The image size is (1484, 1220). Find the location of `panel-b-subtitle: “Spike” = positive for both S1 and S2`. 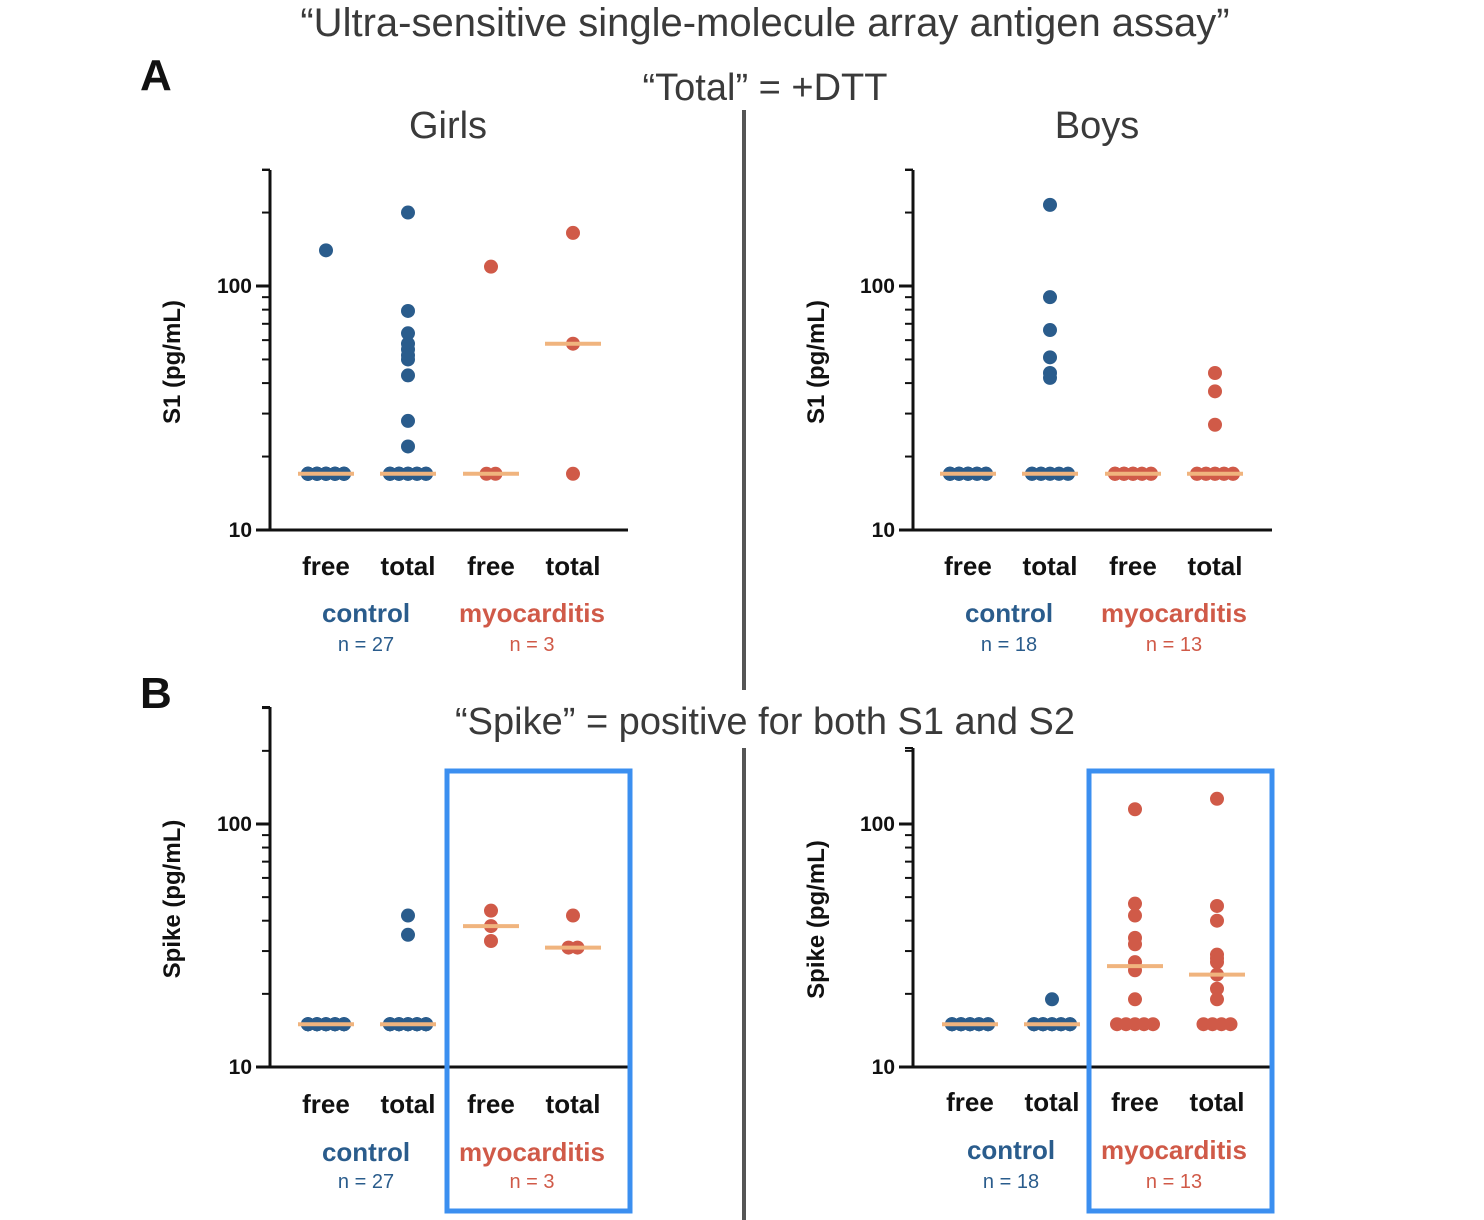

panel-b-subtitle: “Spike” = positive for both S1 and S2 is located at coordinates (765, 722).